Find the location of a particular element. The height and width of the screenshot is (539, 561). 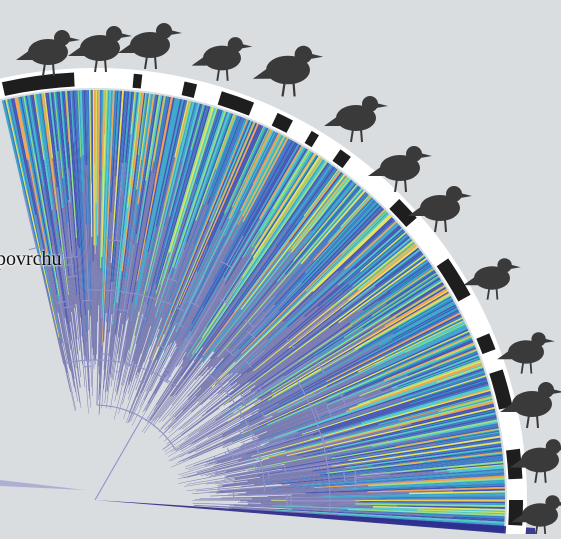

root-branch is located at coordinates (42, 485).